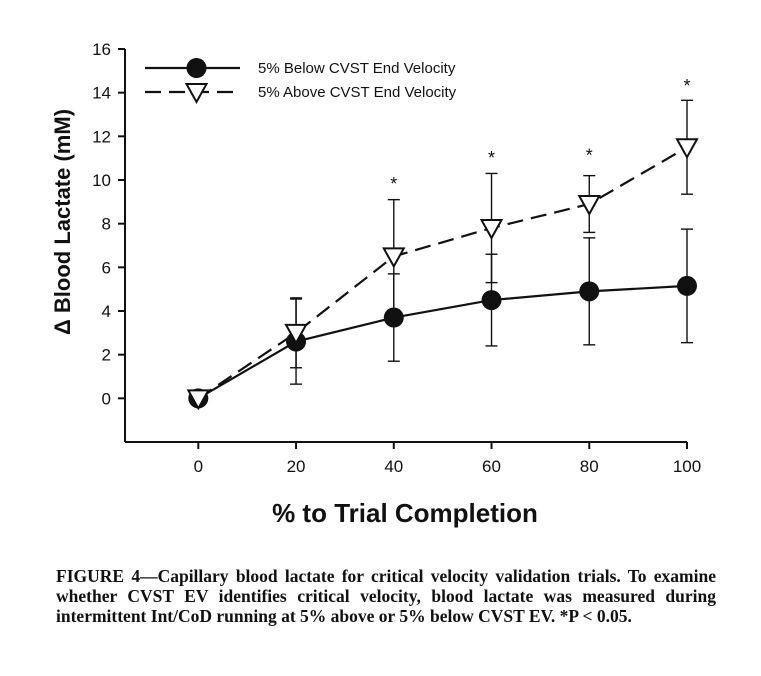 The width and height of the screenshot is (761, 676). What do you see at coordinates (442, 342) in the screenshot?
I see `series-line-below` at bounding box center [442, 342].